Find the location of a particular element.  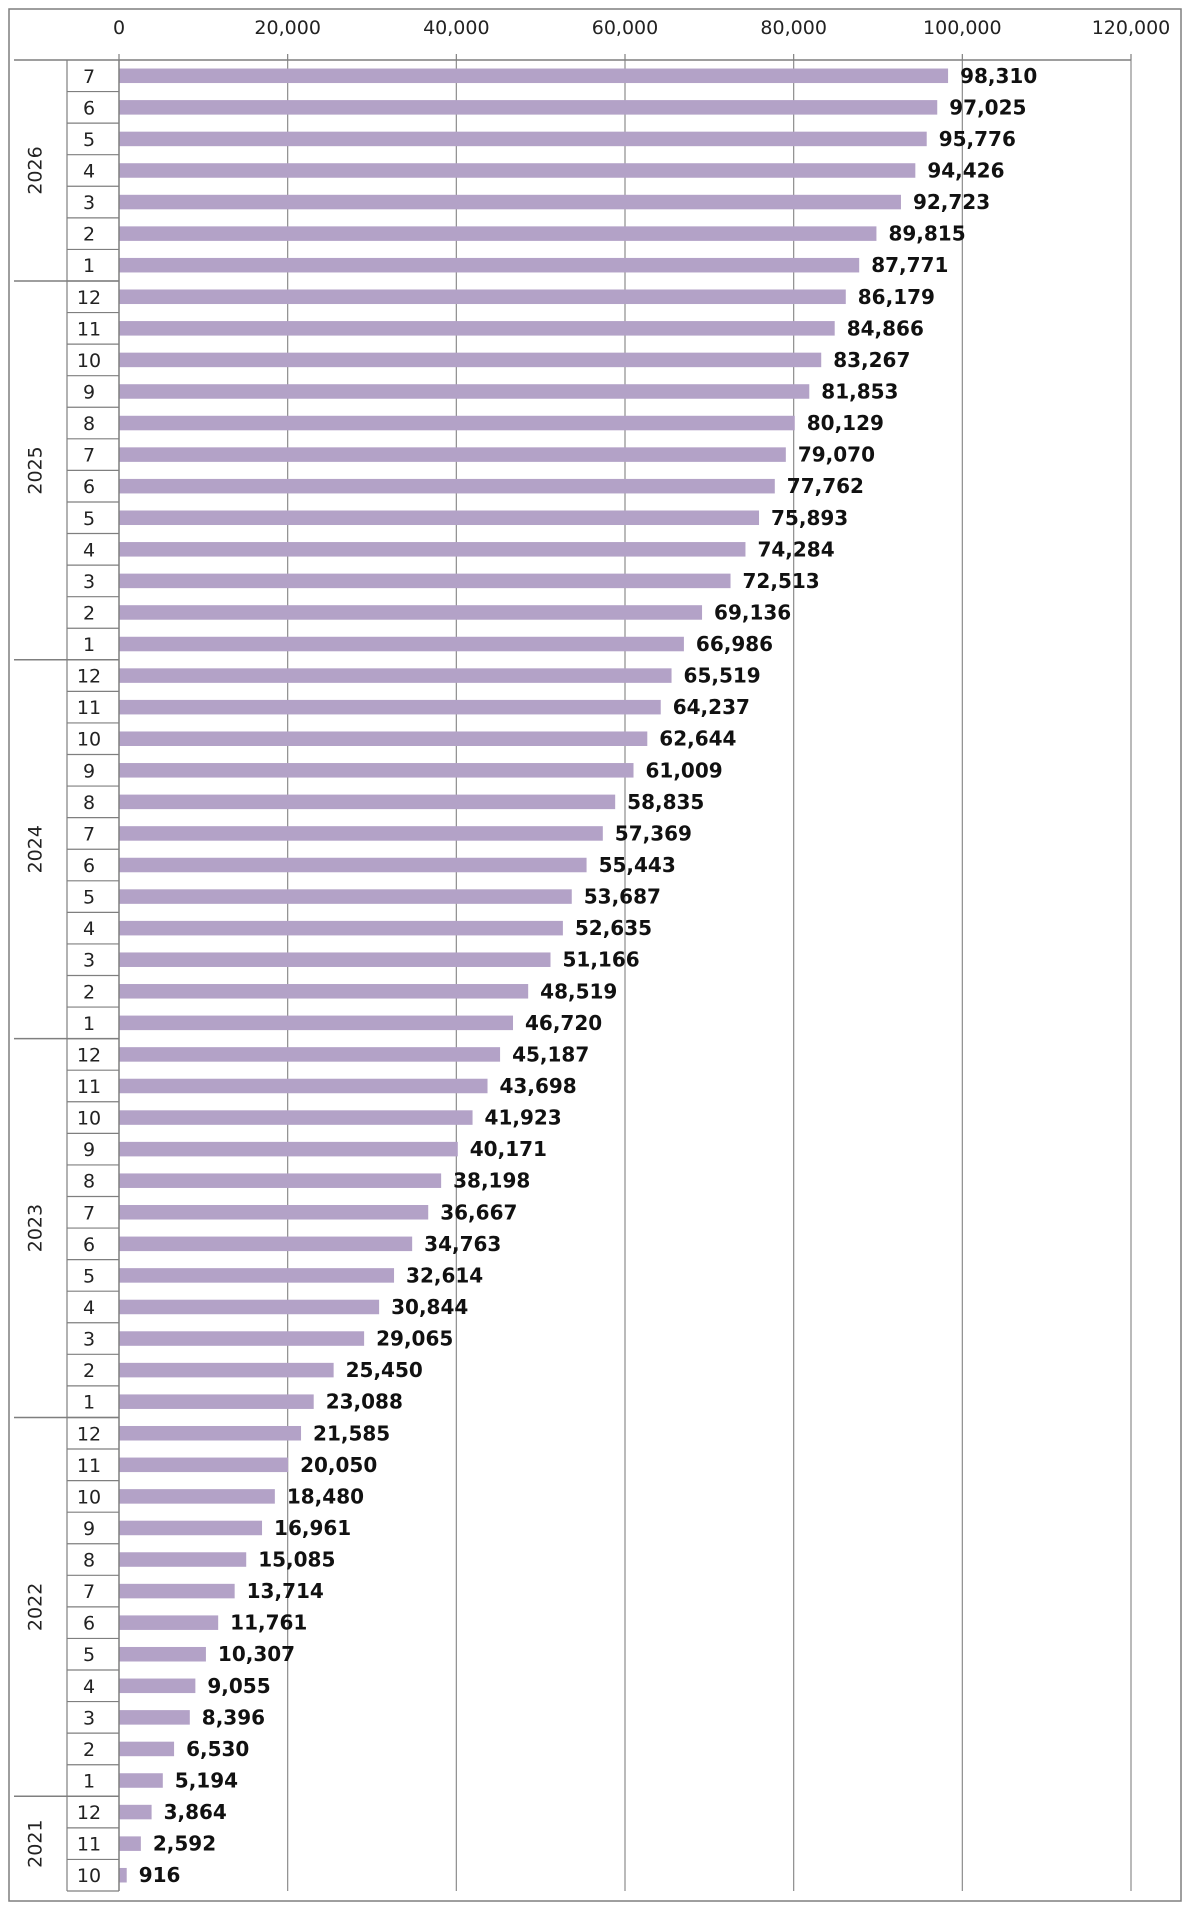

data-label: 95,776 is located at coordinates (977, 139).